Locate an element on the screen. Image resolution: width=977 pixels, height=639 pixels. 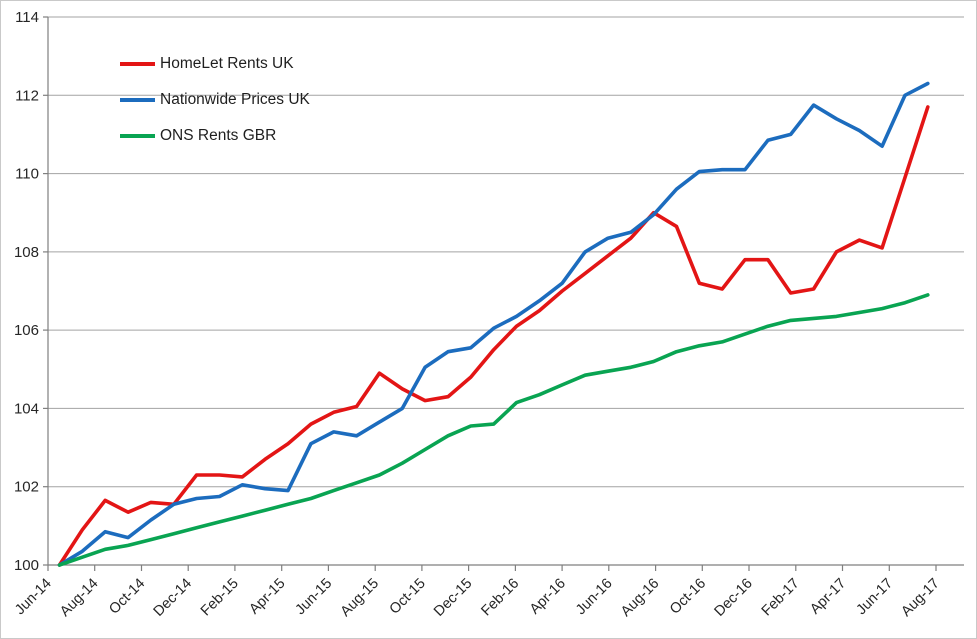
x-tick-label: Oct-15 is located at coordinates (408, 597).